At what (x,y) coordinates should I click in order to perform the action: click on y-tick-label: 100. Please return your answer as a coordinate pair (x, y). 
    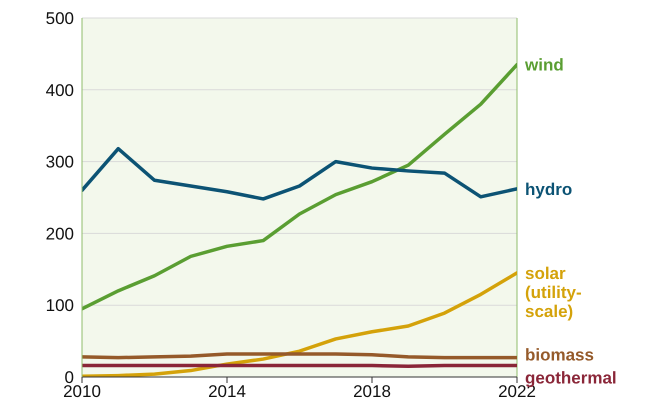
    Looking at the image, I should click on (60, 306).